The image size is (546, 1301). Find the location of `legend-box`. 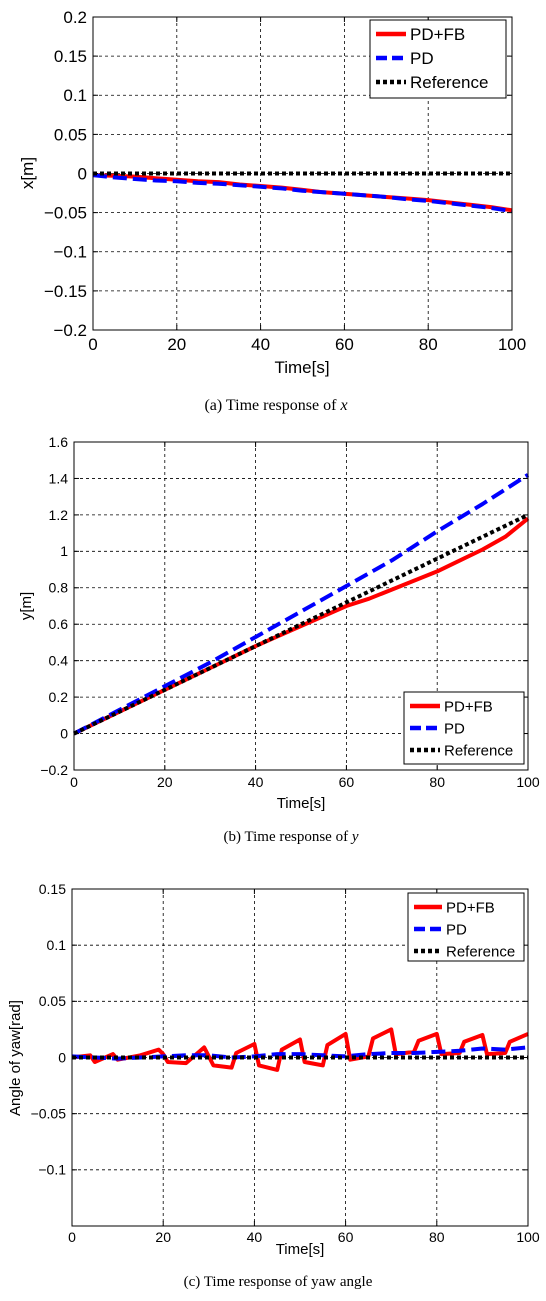

legend-box is located at coordinates (466, 927).